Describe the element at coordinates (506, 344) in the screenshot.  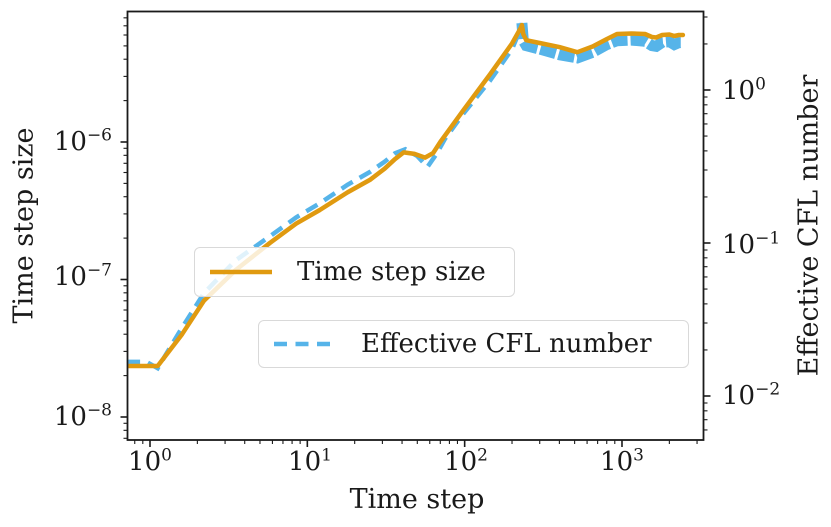
I see `legend-label-cfl: Effective CFL number` at that location.